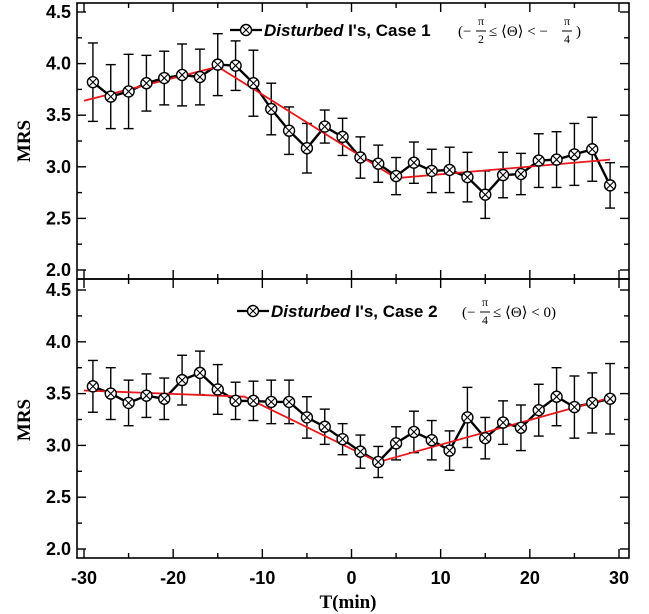 The width and height of the screenshot is (649, 614). Describe the element at coordinates (246, 30) in the screenshot. I see `top-legend-marker` at that location.